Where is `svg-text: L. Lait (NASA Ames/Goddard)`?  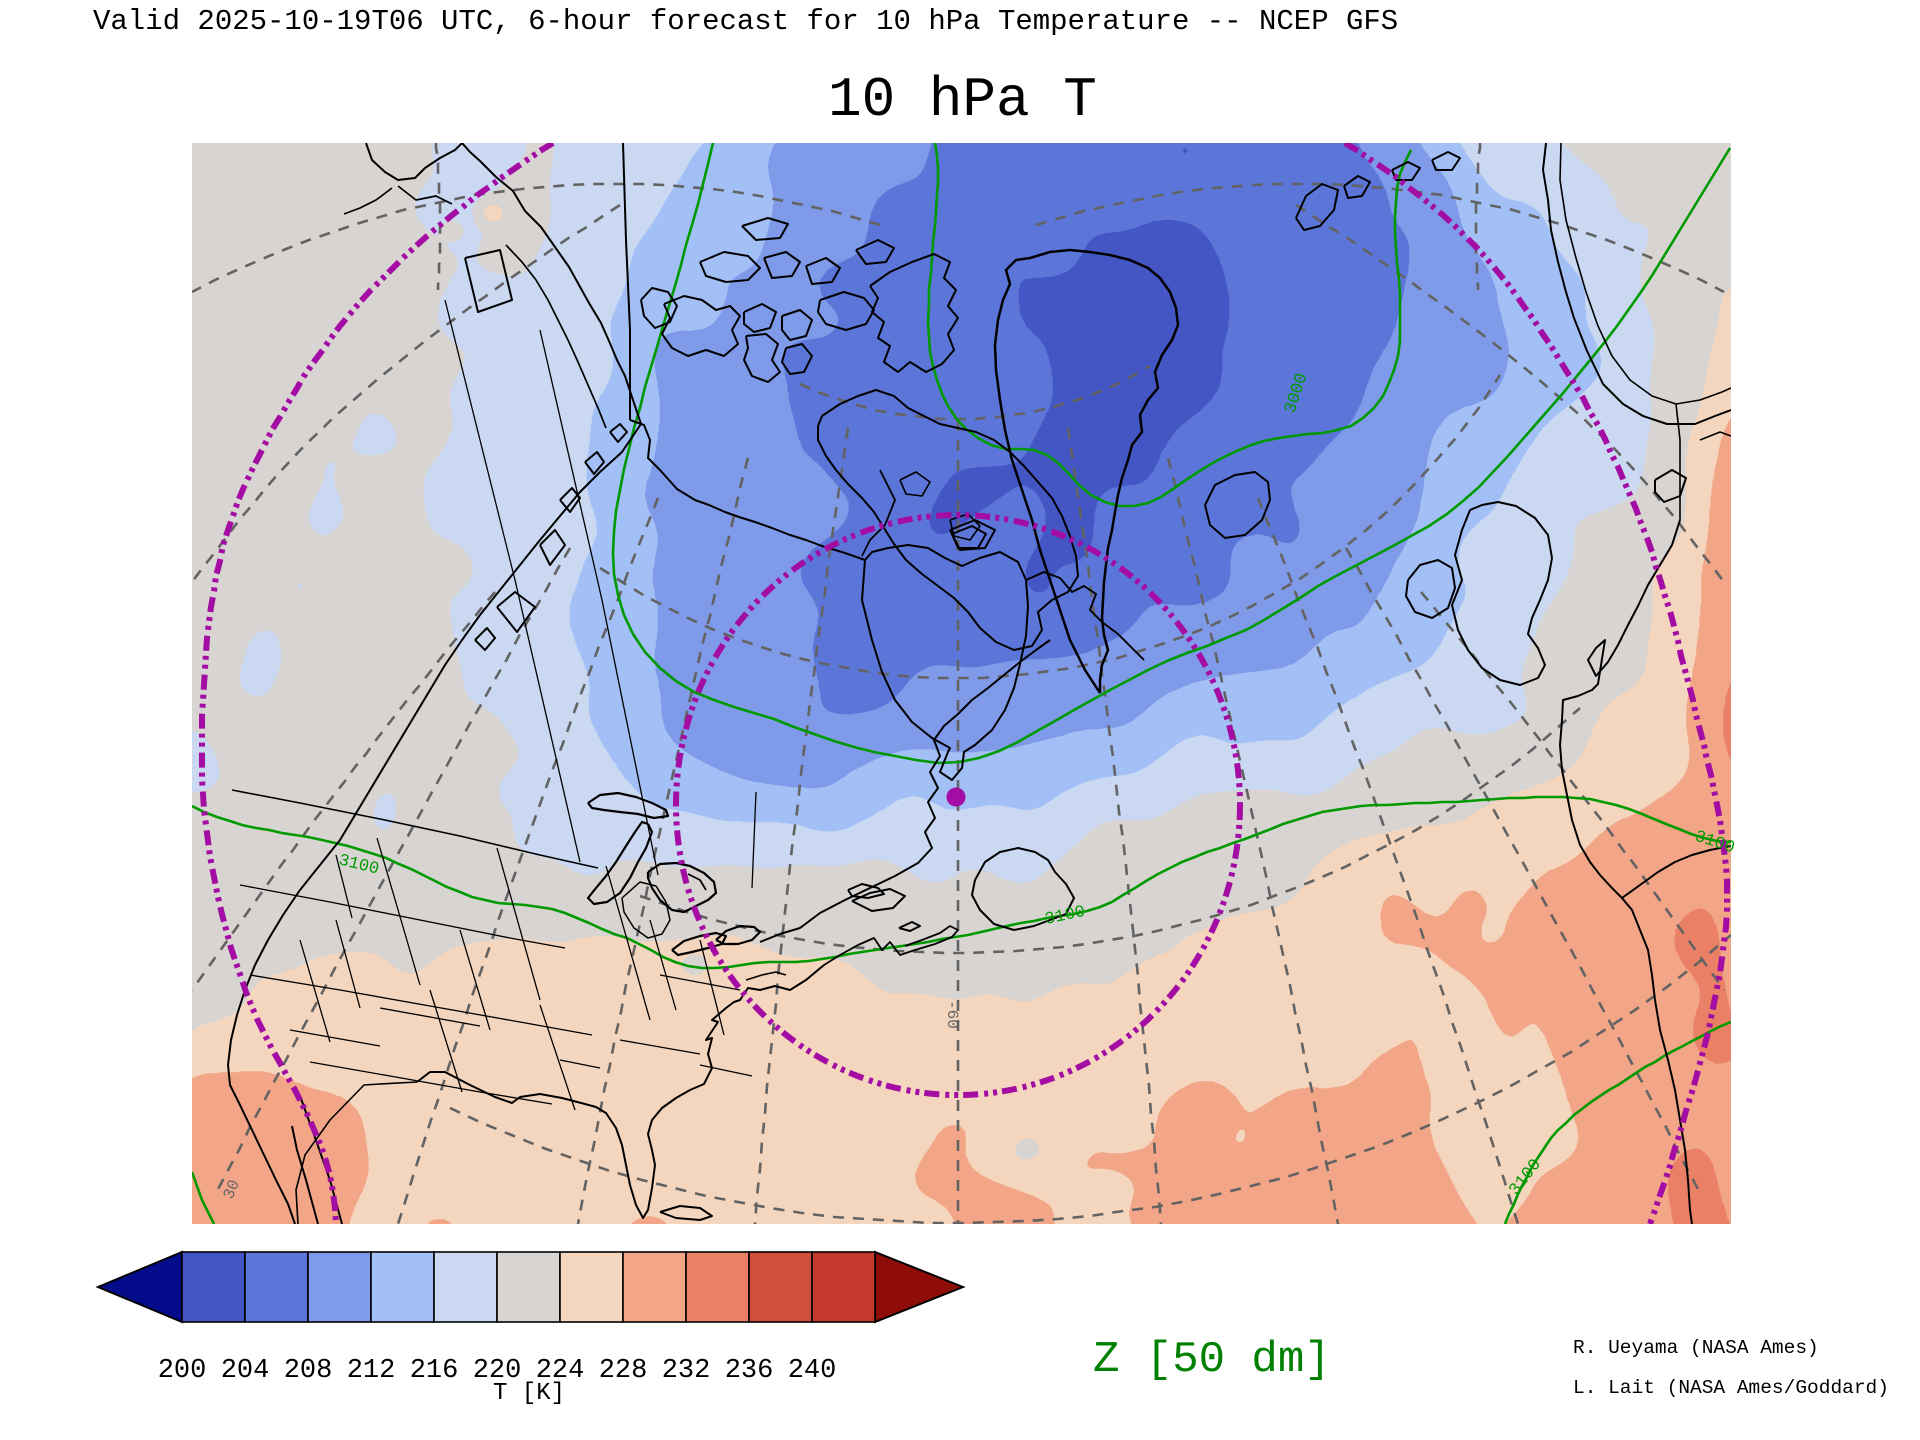
svg-text: L. Lait (NASA Ames/Goddard) is located at coordinates (1731, 1388).